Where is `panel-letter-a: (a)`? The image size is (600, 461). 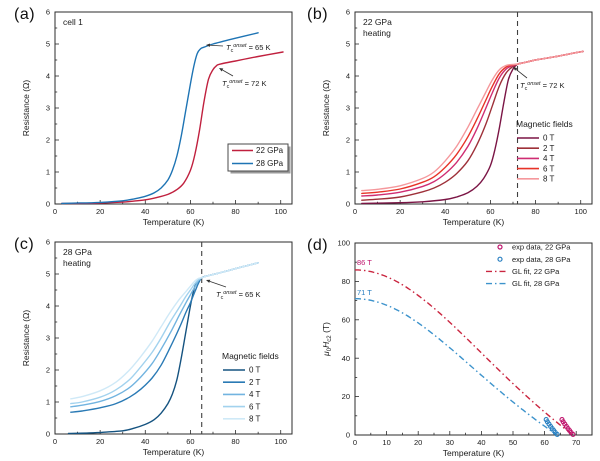 panel-letter-a: (a) is located at coordinates (25, 14).